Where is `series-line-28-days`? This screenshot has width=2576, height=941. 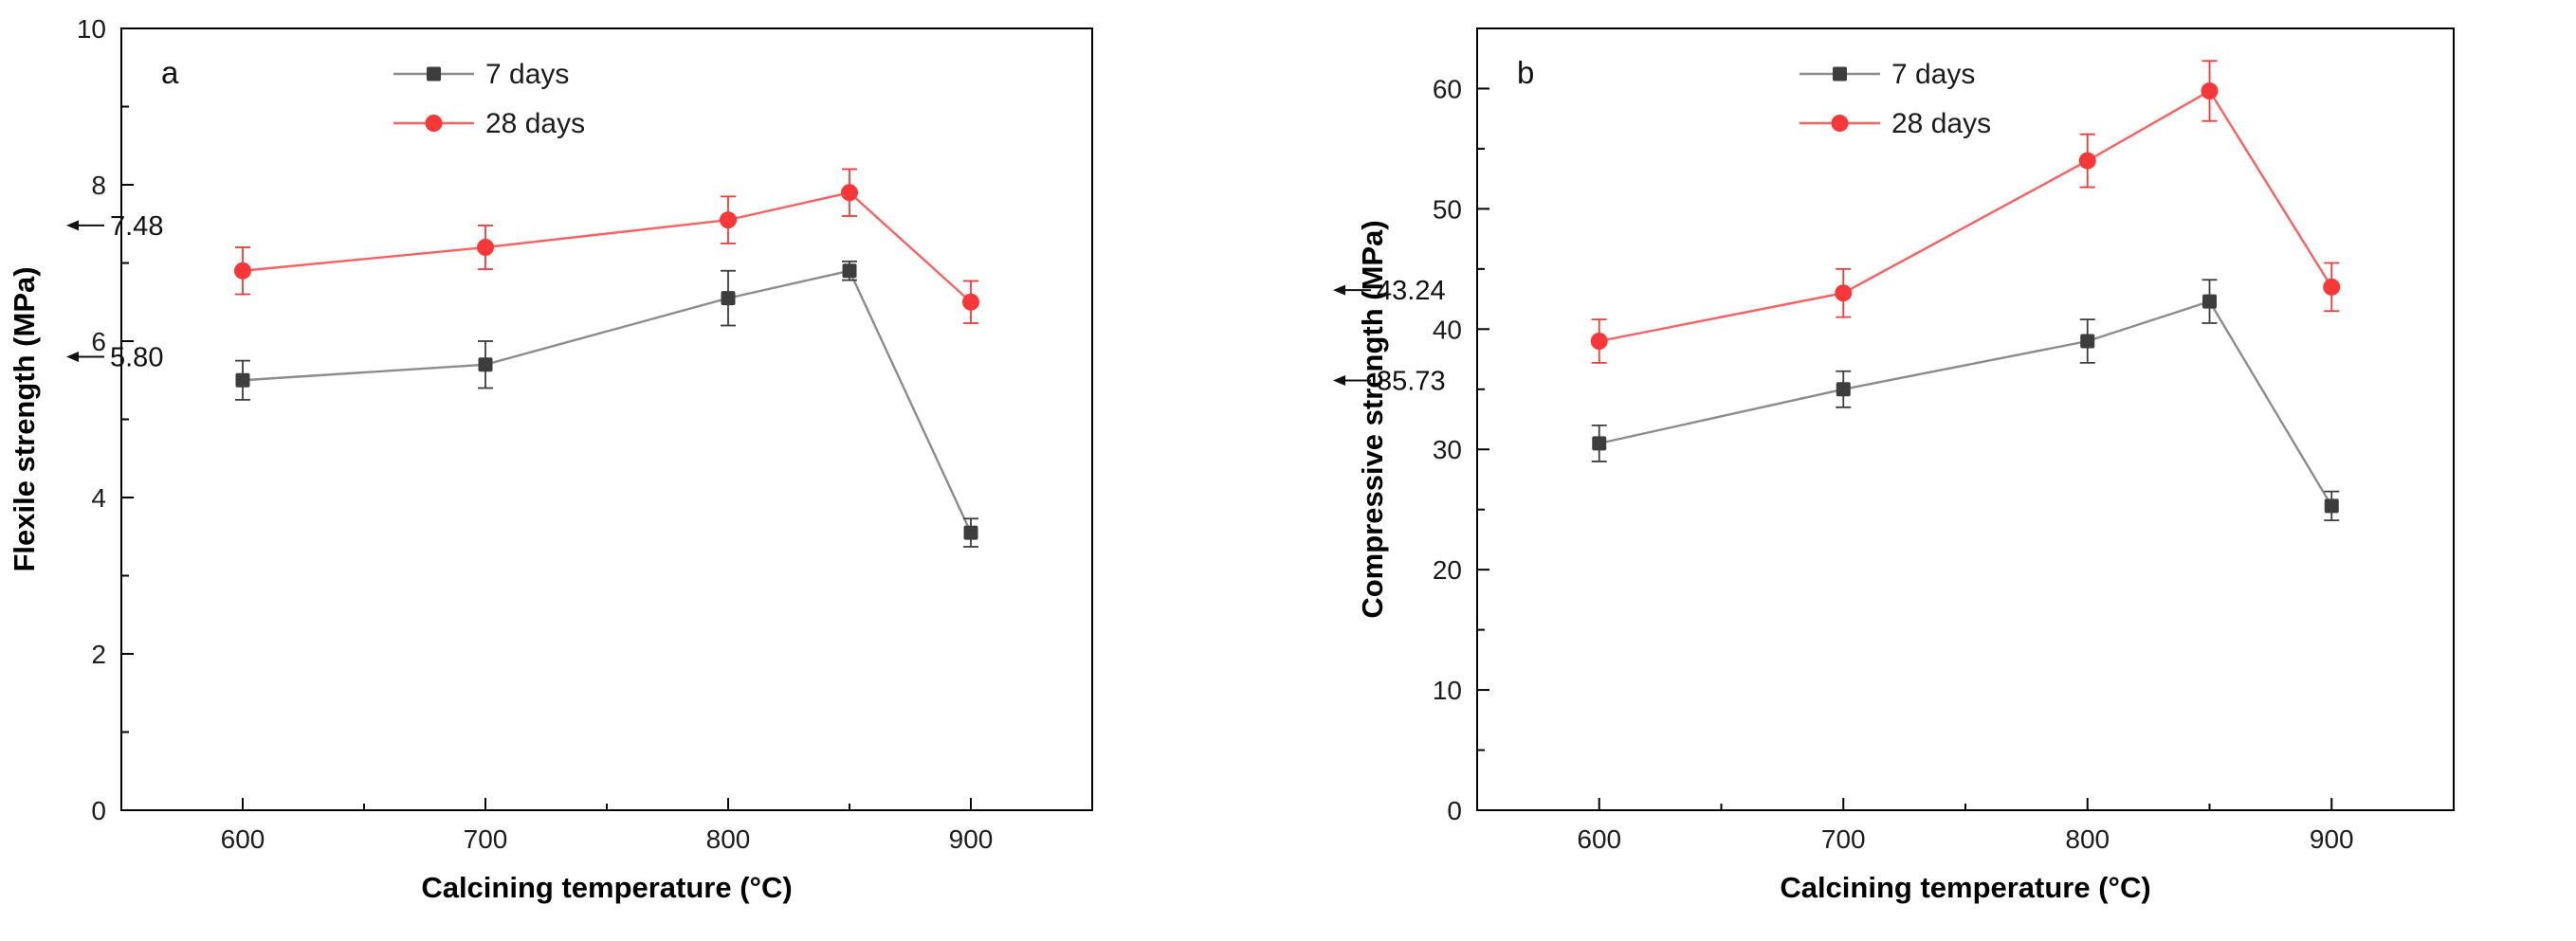 series-line-28-days is located at coordinates (607, 246).